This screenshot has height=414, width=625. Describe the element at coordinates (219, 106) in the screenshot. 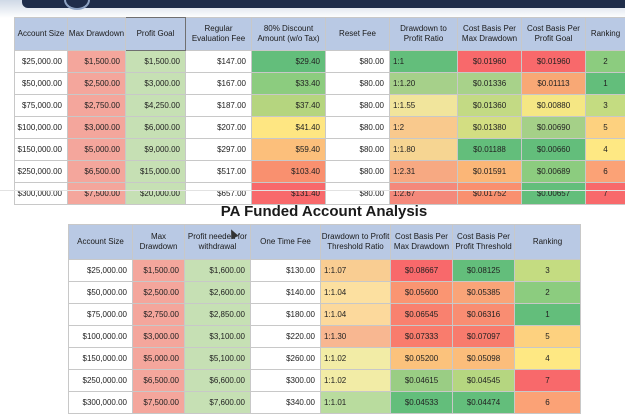

I see `cell-evaluation-fee: $187.00` at that location.